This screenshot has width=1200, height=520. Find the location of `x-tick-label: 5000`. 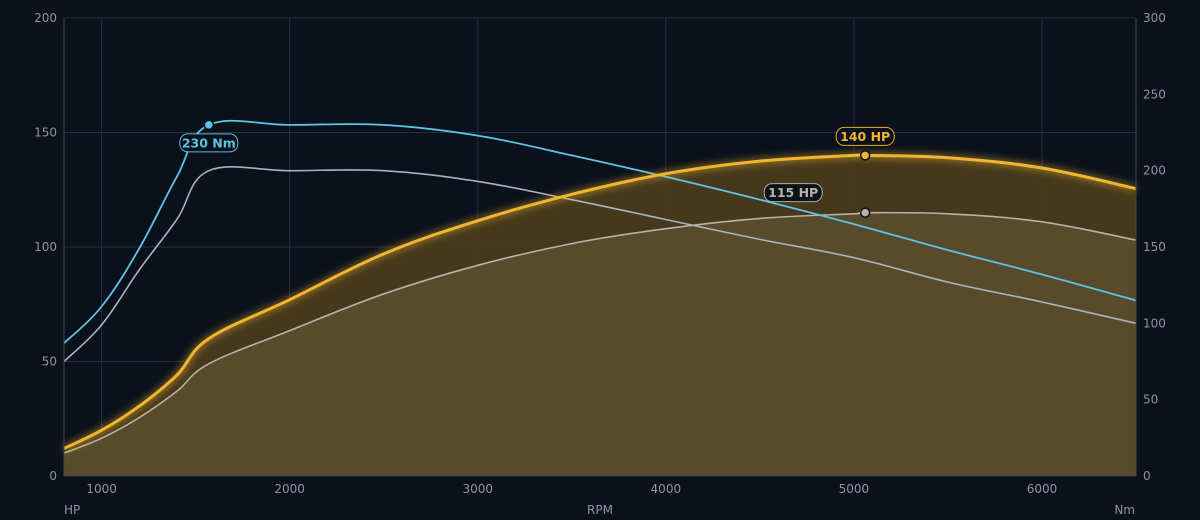

x-tick-label: 5000 is located at coordinates (854, 489).